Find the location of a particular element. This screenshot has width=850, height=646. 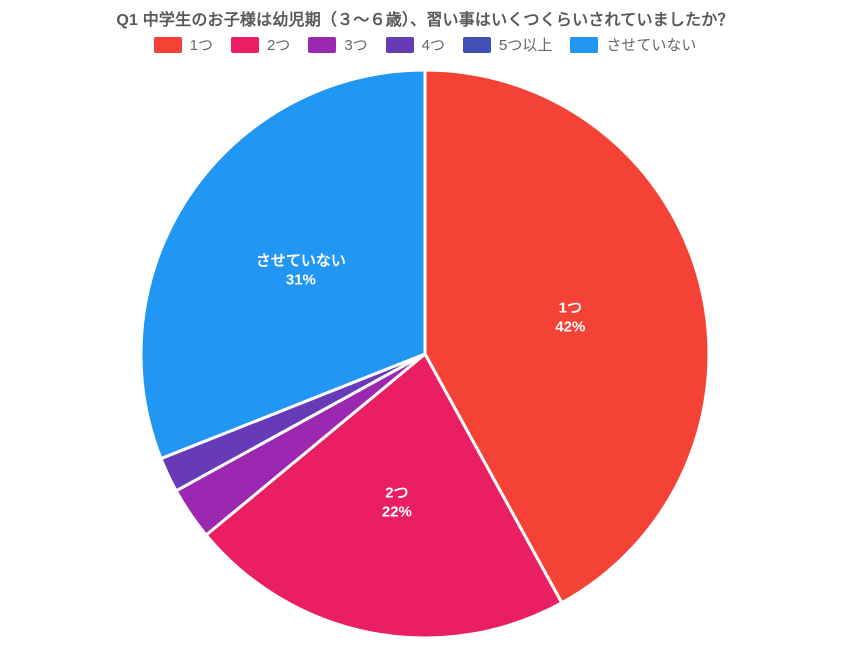

legend-item-1: 2つ is located at coordinates (260, 44).